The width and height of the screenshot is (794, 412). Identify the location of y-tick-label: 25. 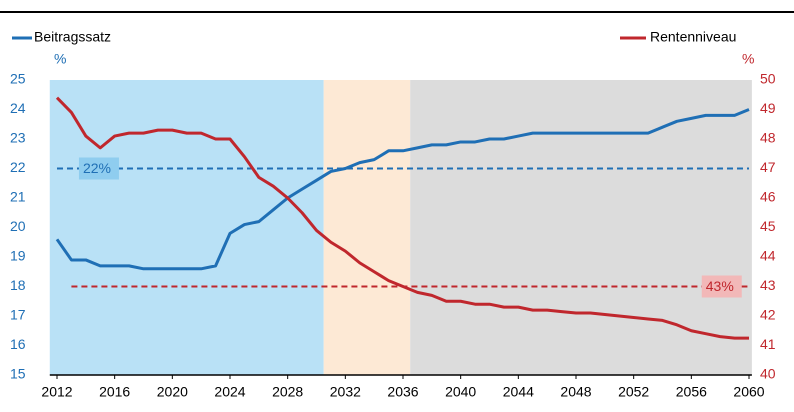
(18, 79).